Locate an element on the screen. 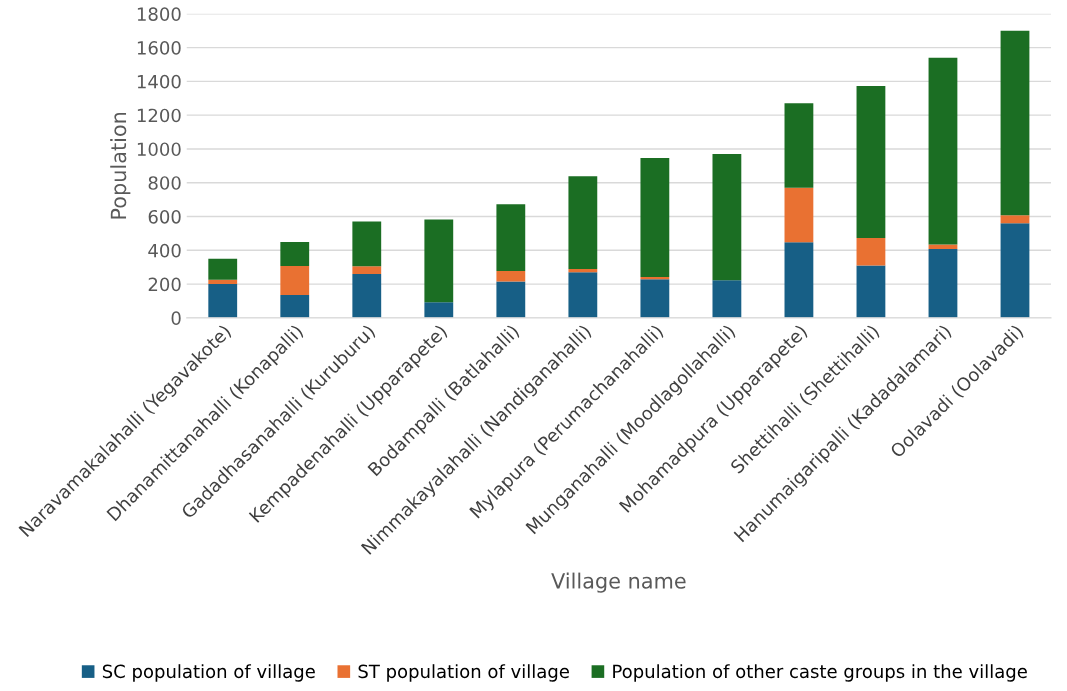 Image resolution: width=1067 pixels, height=691 pixels. legend-label: SC population of village is located at coordinates (208, 673).